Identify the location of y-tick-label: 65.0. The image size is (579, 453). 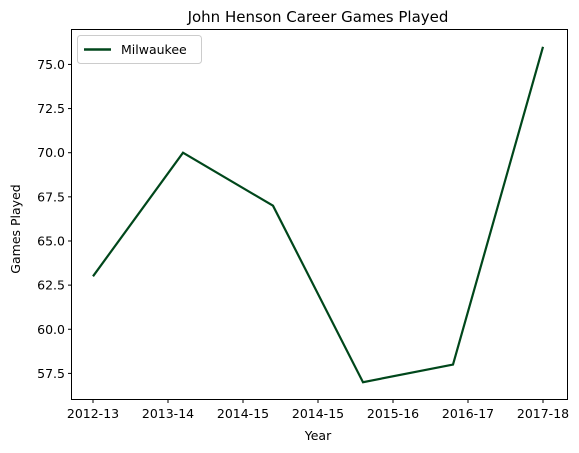
(51, 240).